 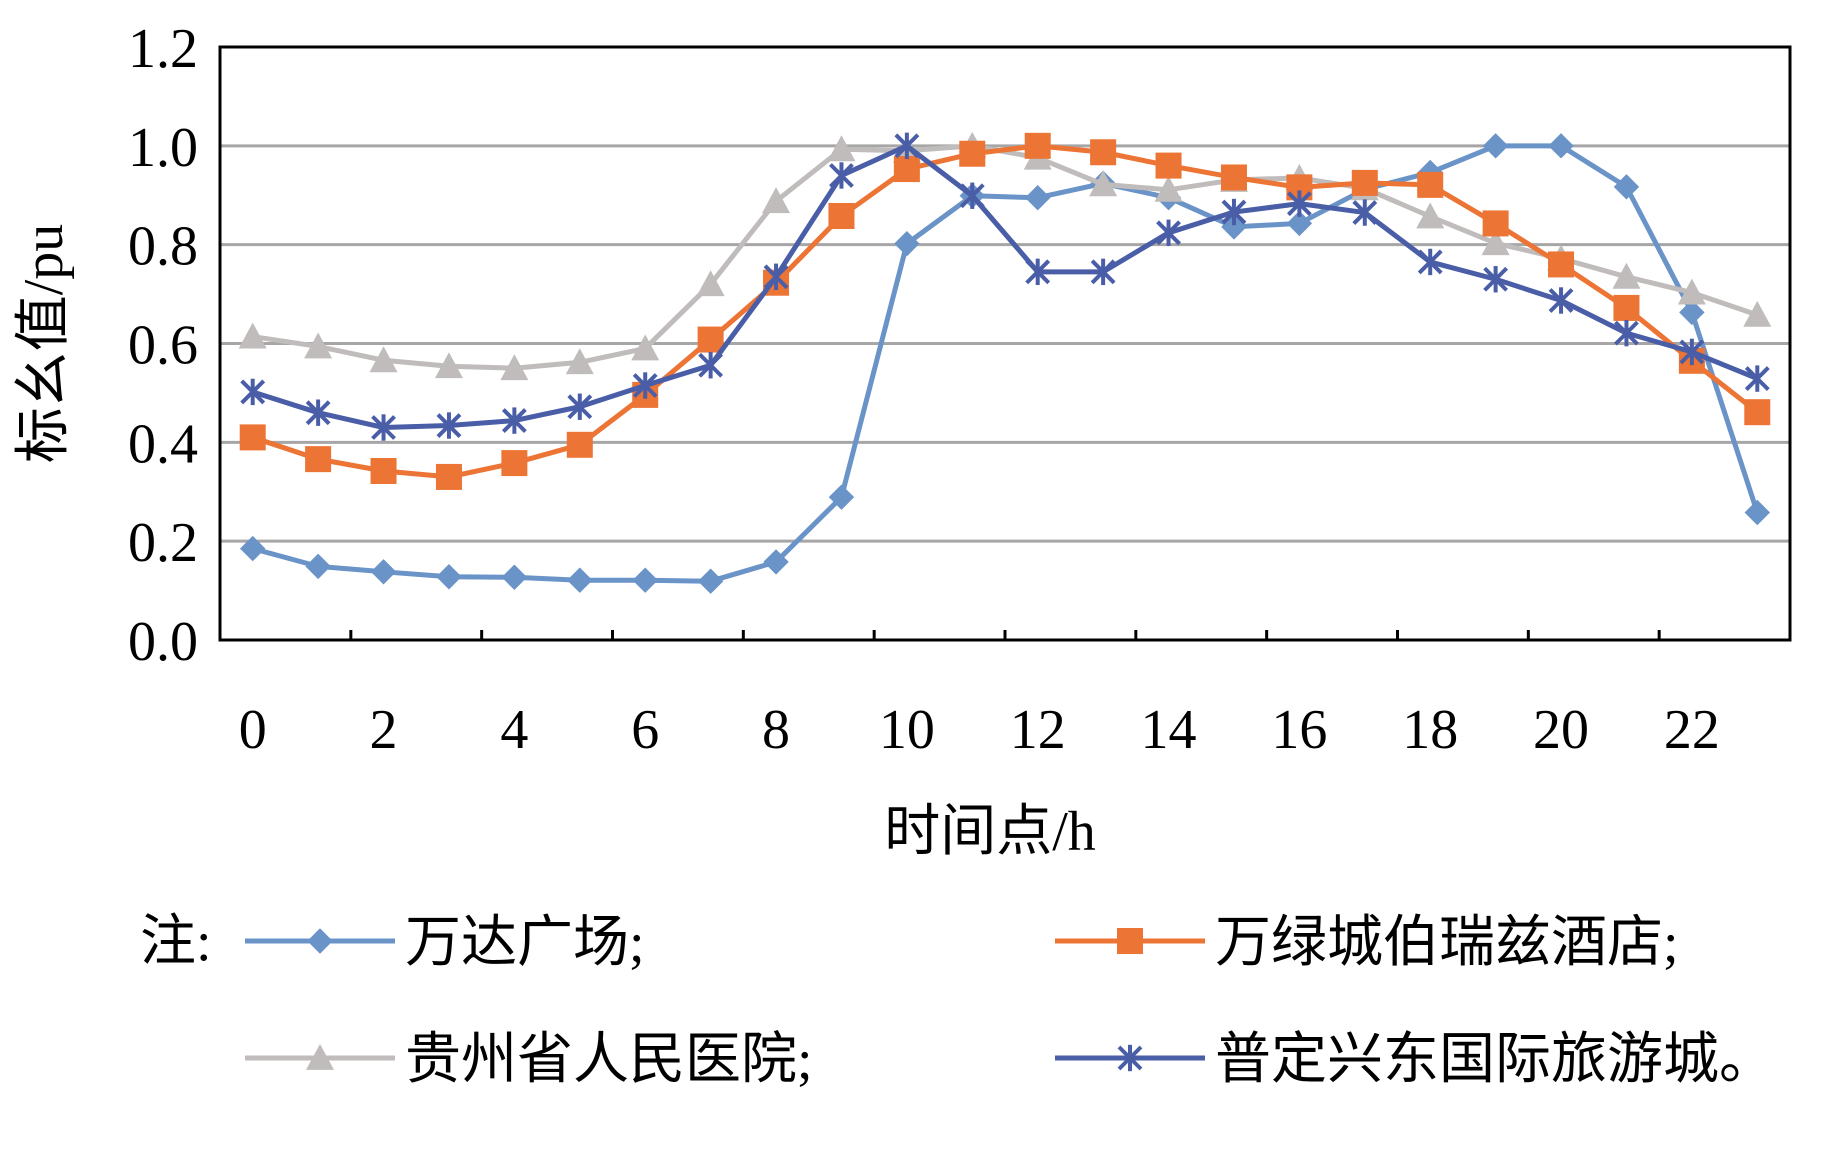 What do you see at coordinates (1169, 730) in the screenshot?
I see `x-tick-label: 14` at bounding box center [1169, 730].